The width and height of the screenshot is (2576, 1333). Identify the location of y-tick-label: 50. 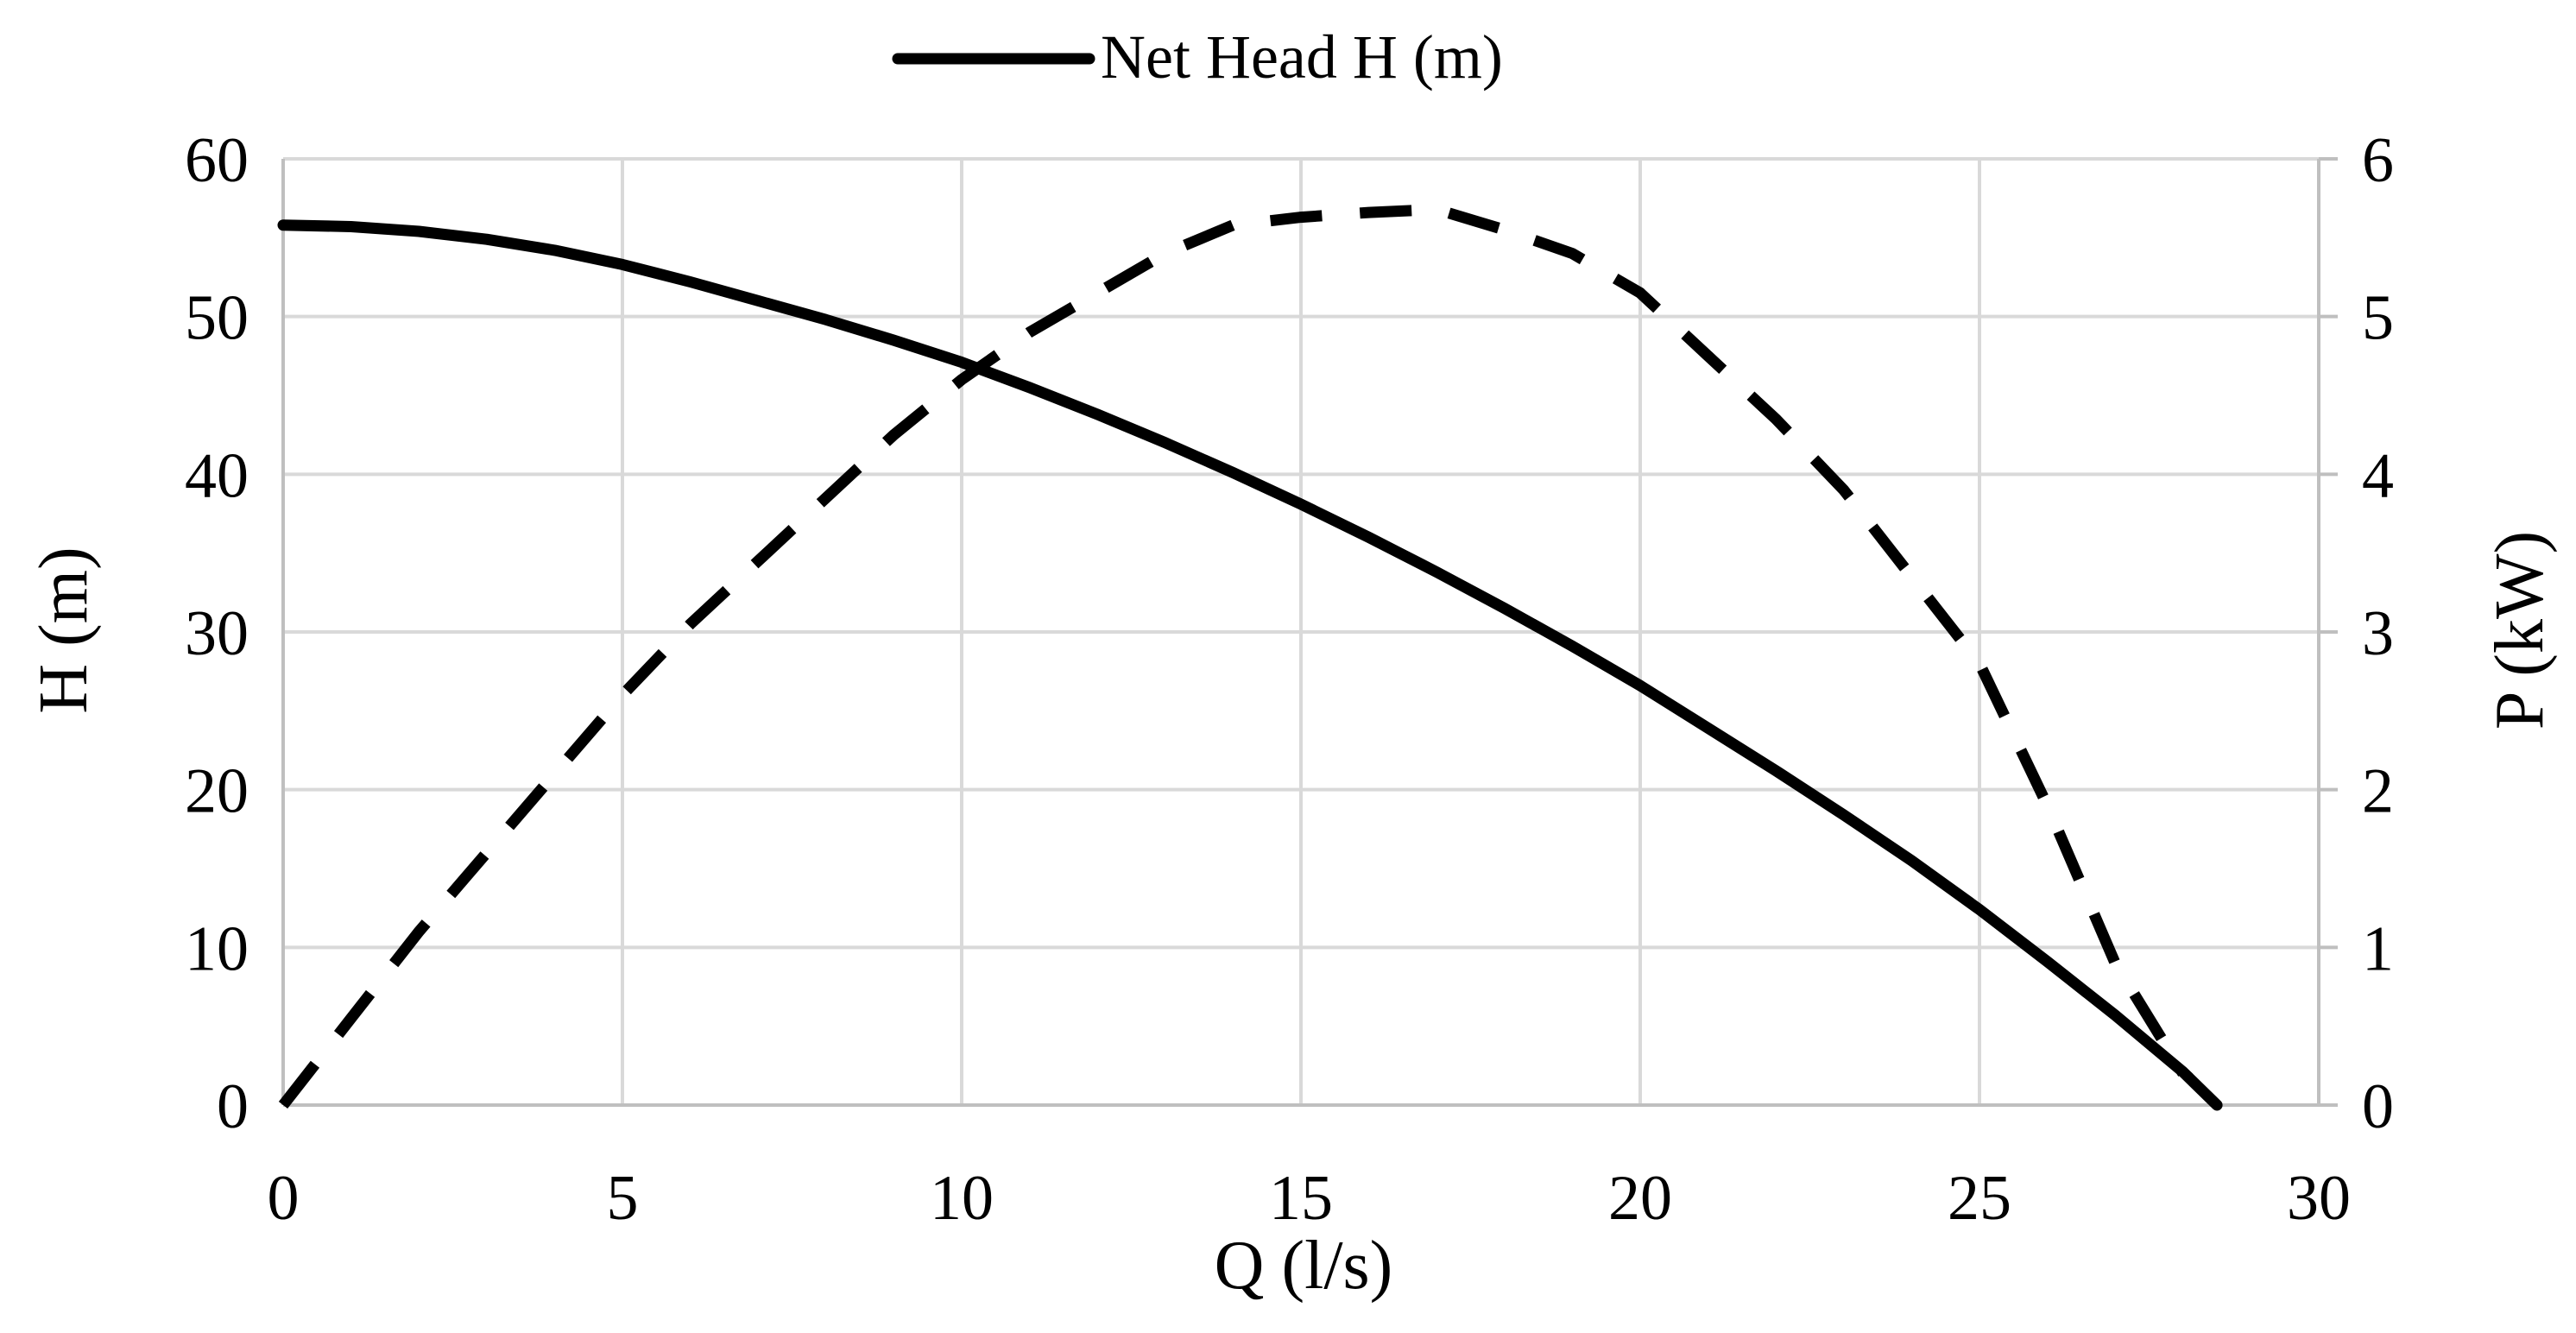
(217, 319).